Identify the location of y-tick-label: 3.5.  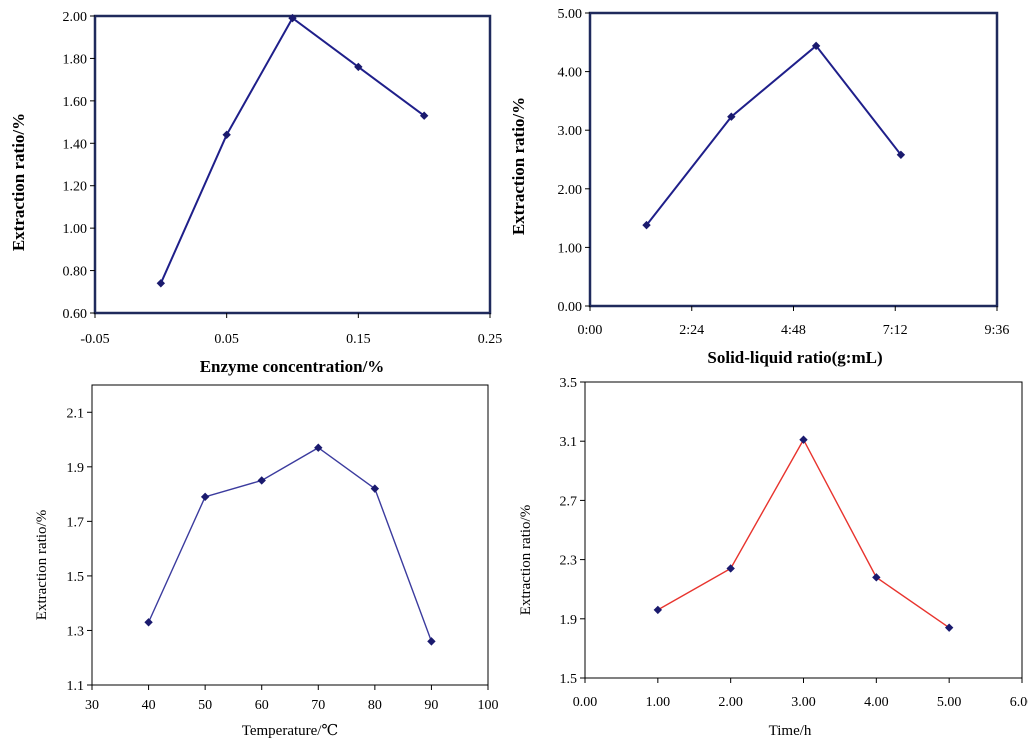
(569, 383).